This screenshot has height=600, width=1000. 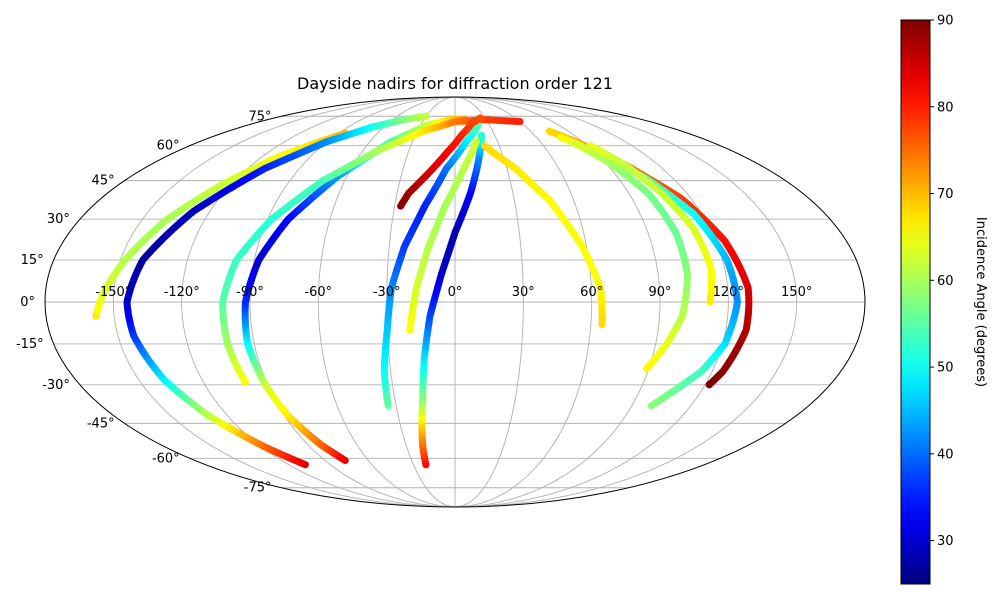 I want to click on y-tick-label: -75°, so click(x=258, y=488).